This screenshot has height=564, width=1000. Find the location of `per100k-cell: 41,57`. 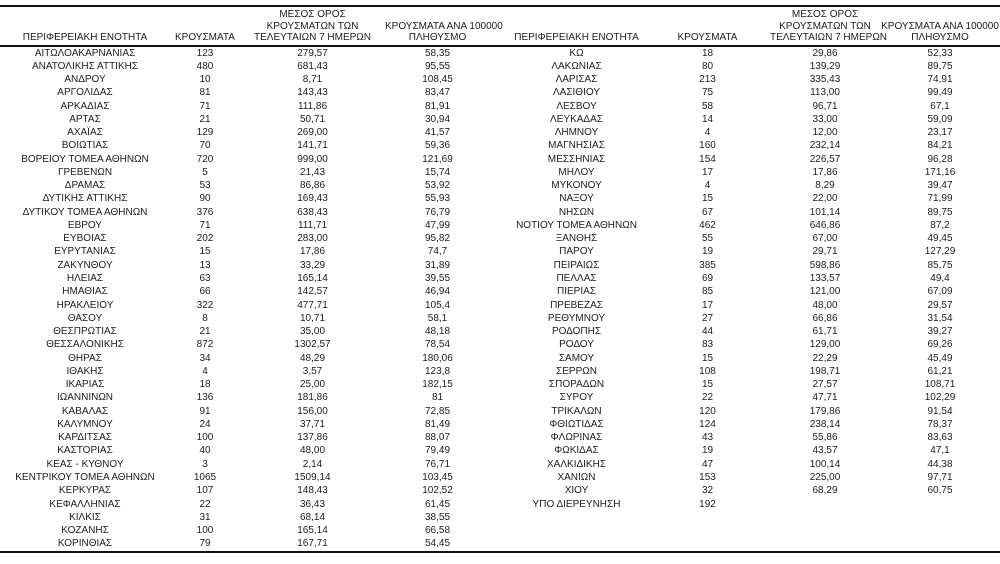

per100k-cell: 41,57 is located at coordinates (437, 133).